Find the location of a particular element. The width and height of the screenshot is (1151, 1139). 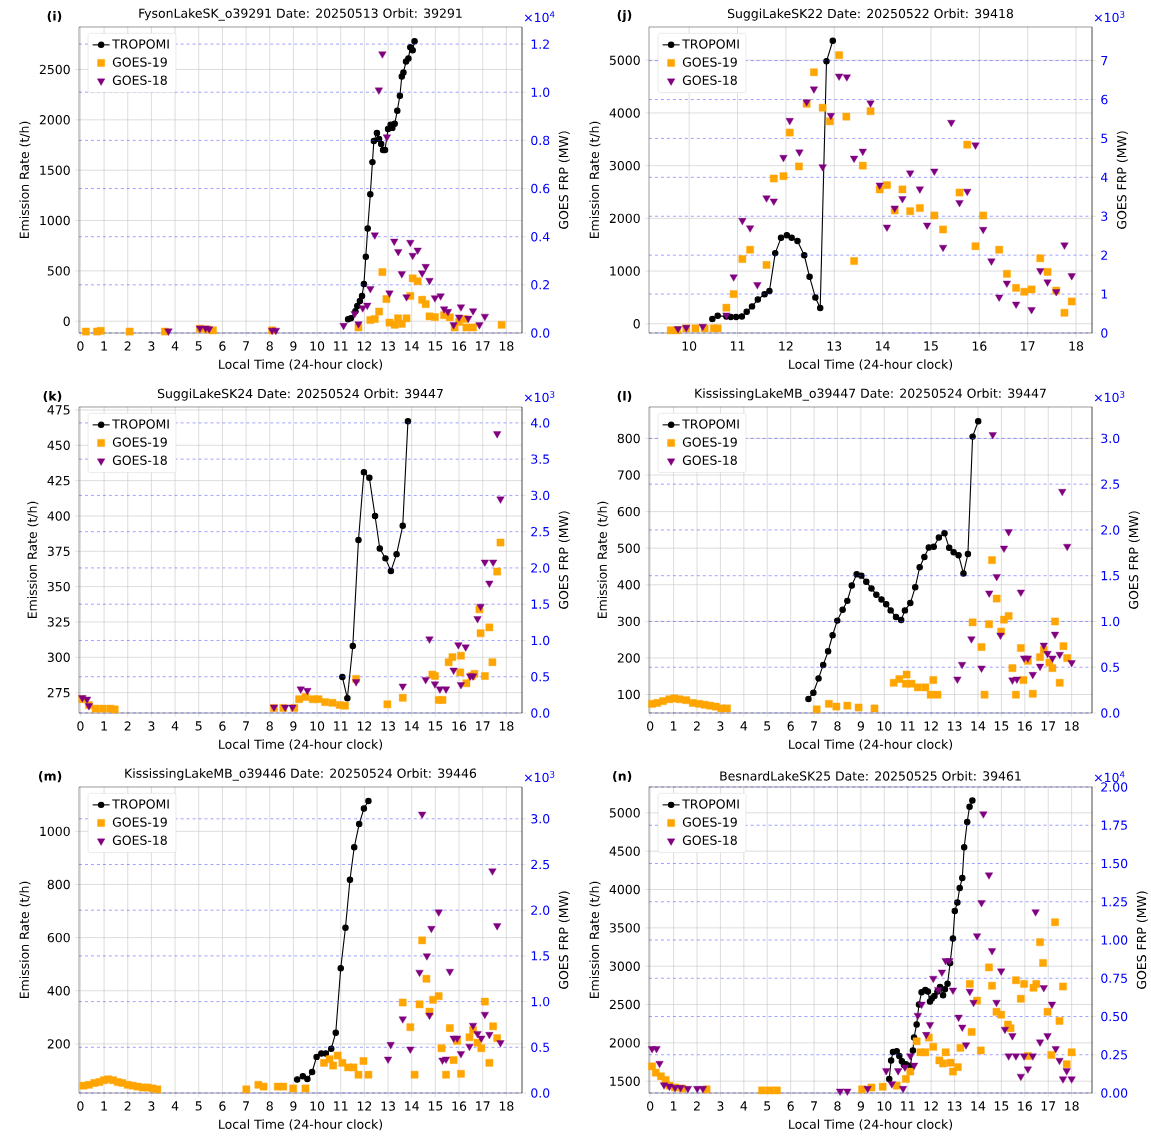

y-tick-label: 0 is located at coordinates (636, 324).